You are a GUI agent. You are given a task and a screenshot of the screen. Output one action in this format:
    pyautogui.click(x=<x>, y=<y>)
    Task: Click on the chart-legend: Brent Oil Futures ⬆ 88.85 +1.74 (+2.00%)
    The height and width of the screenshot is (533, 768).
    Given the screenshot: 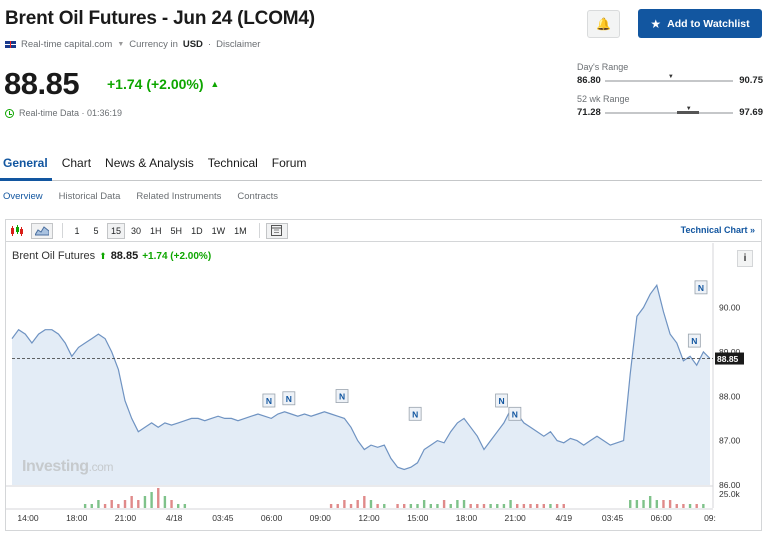 What is the action you would take?
    pyautogui.click(x=111, y=256)
    